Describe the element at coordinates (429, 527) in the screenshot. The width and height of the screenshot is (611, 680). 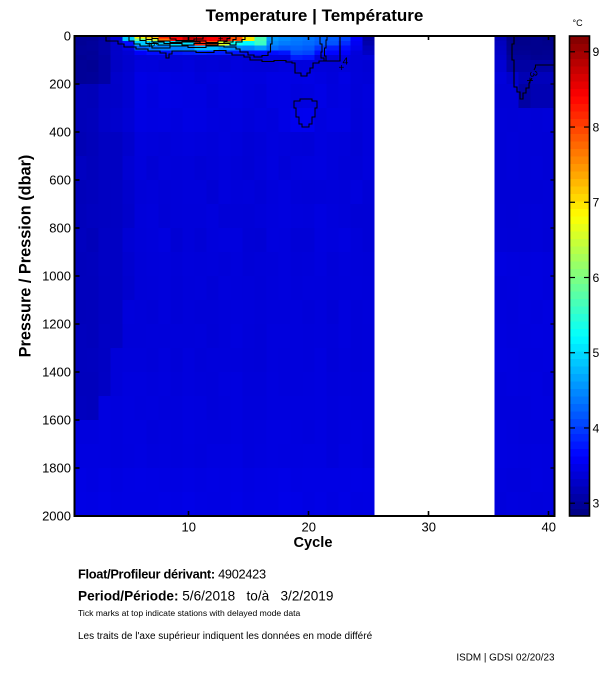
I see `svg-text: 30` at that location.